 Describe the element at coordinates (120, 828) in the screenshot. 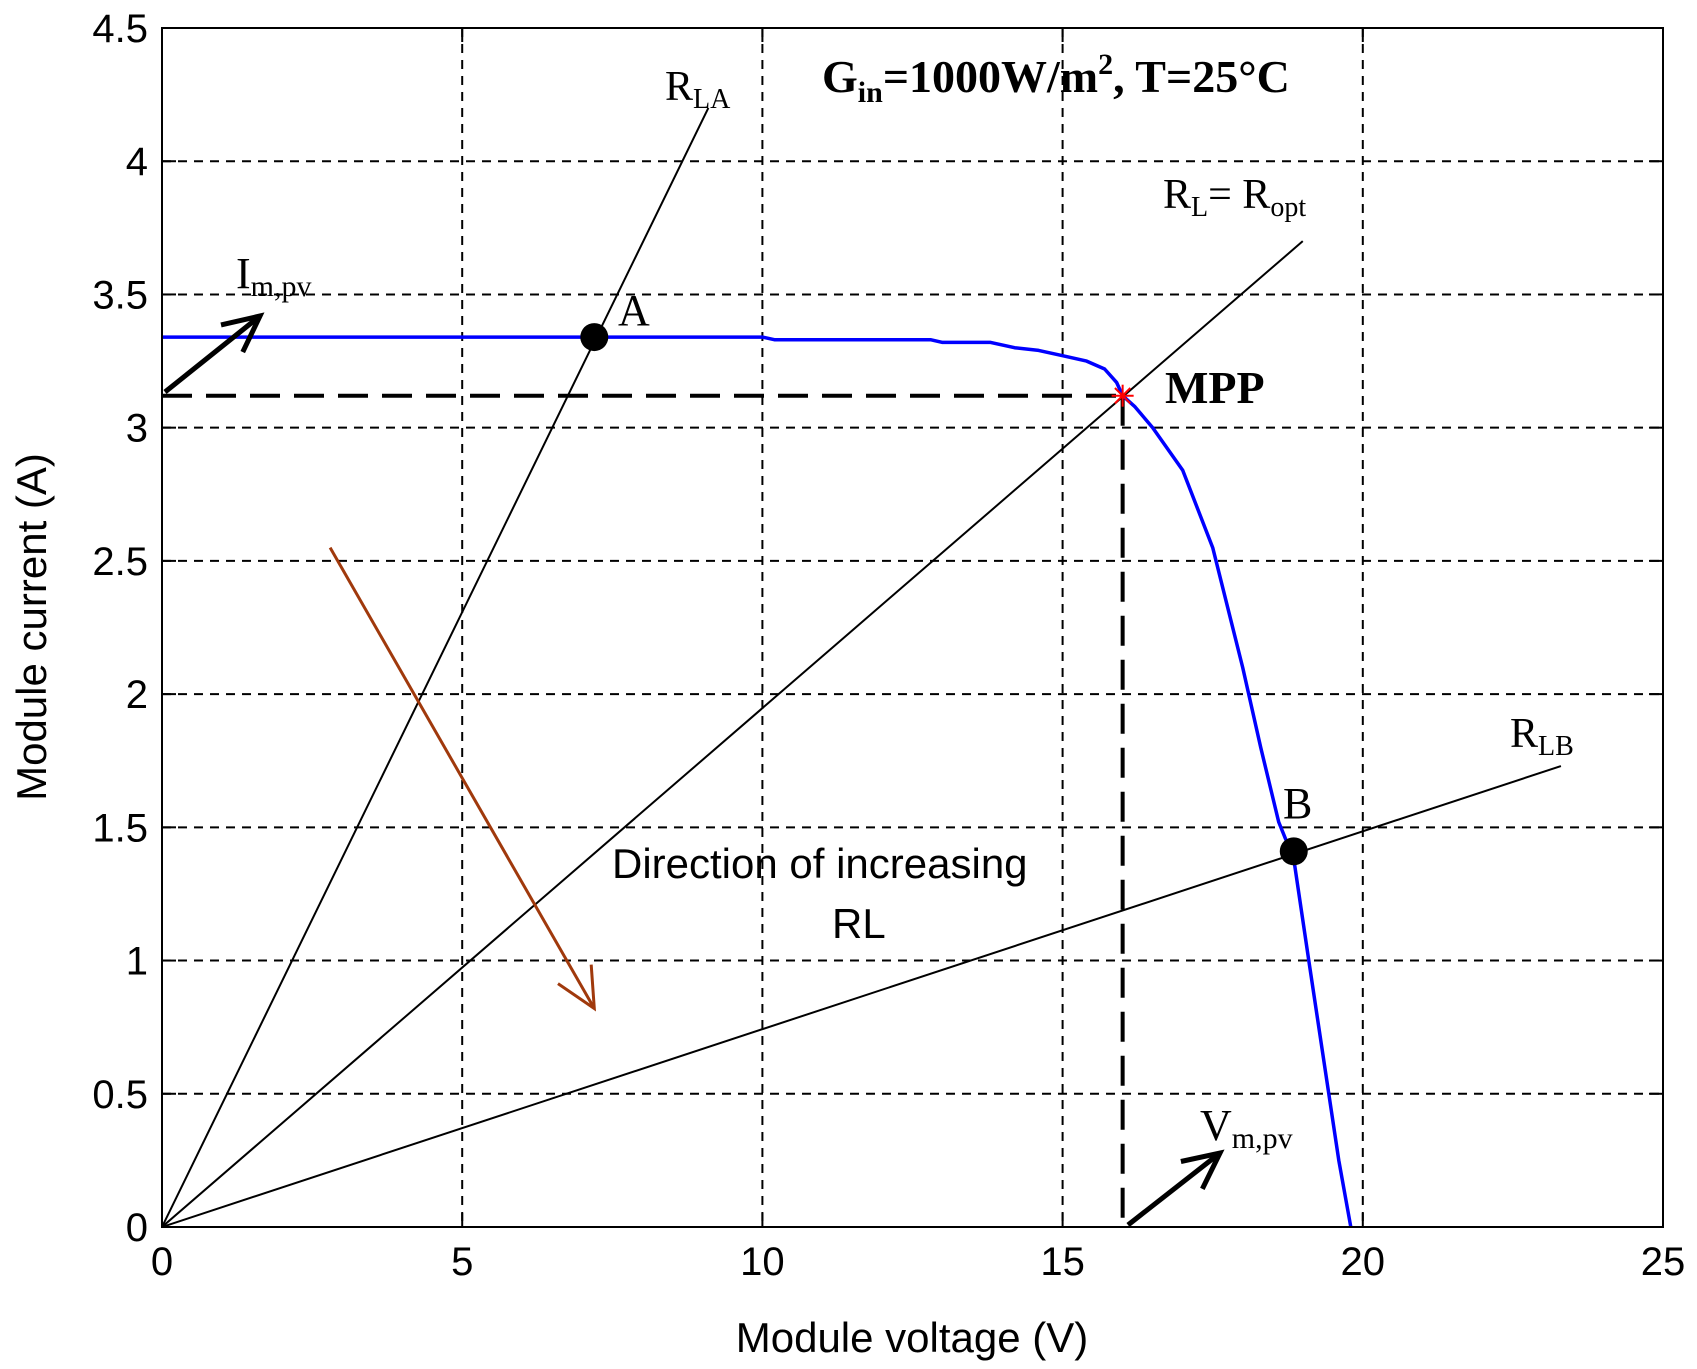

I see `y-tick-label: 1.5` at that location.